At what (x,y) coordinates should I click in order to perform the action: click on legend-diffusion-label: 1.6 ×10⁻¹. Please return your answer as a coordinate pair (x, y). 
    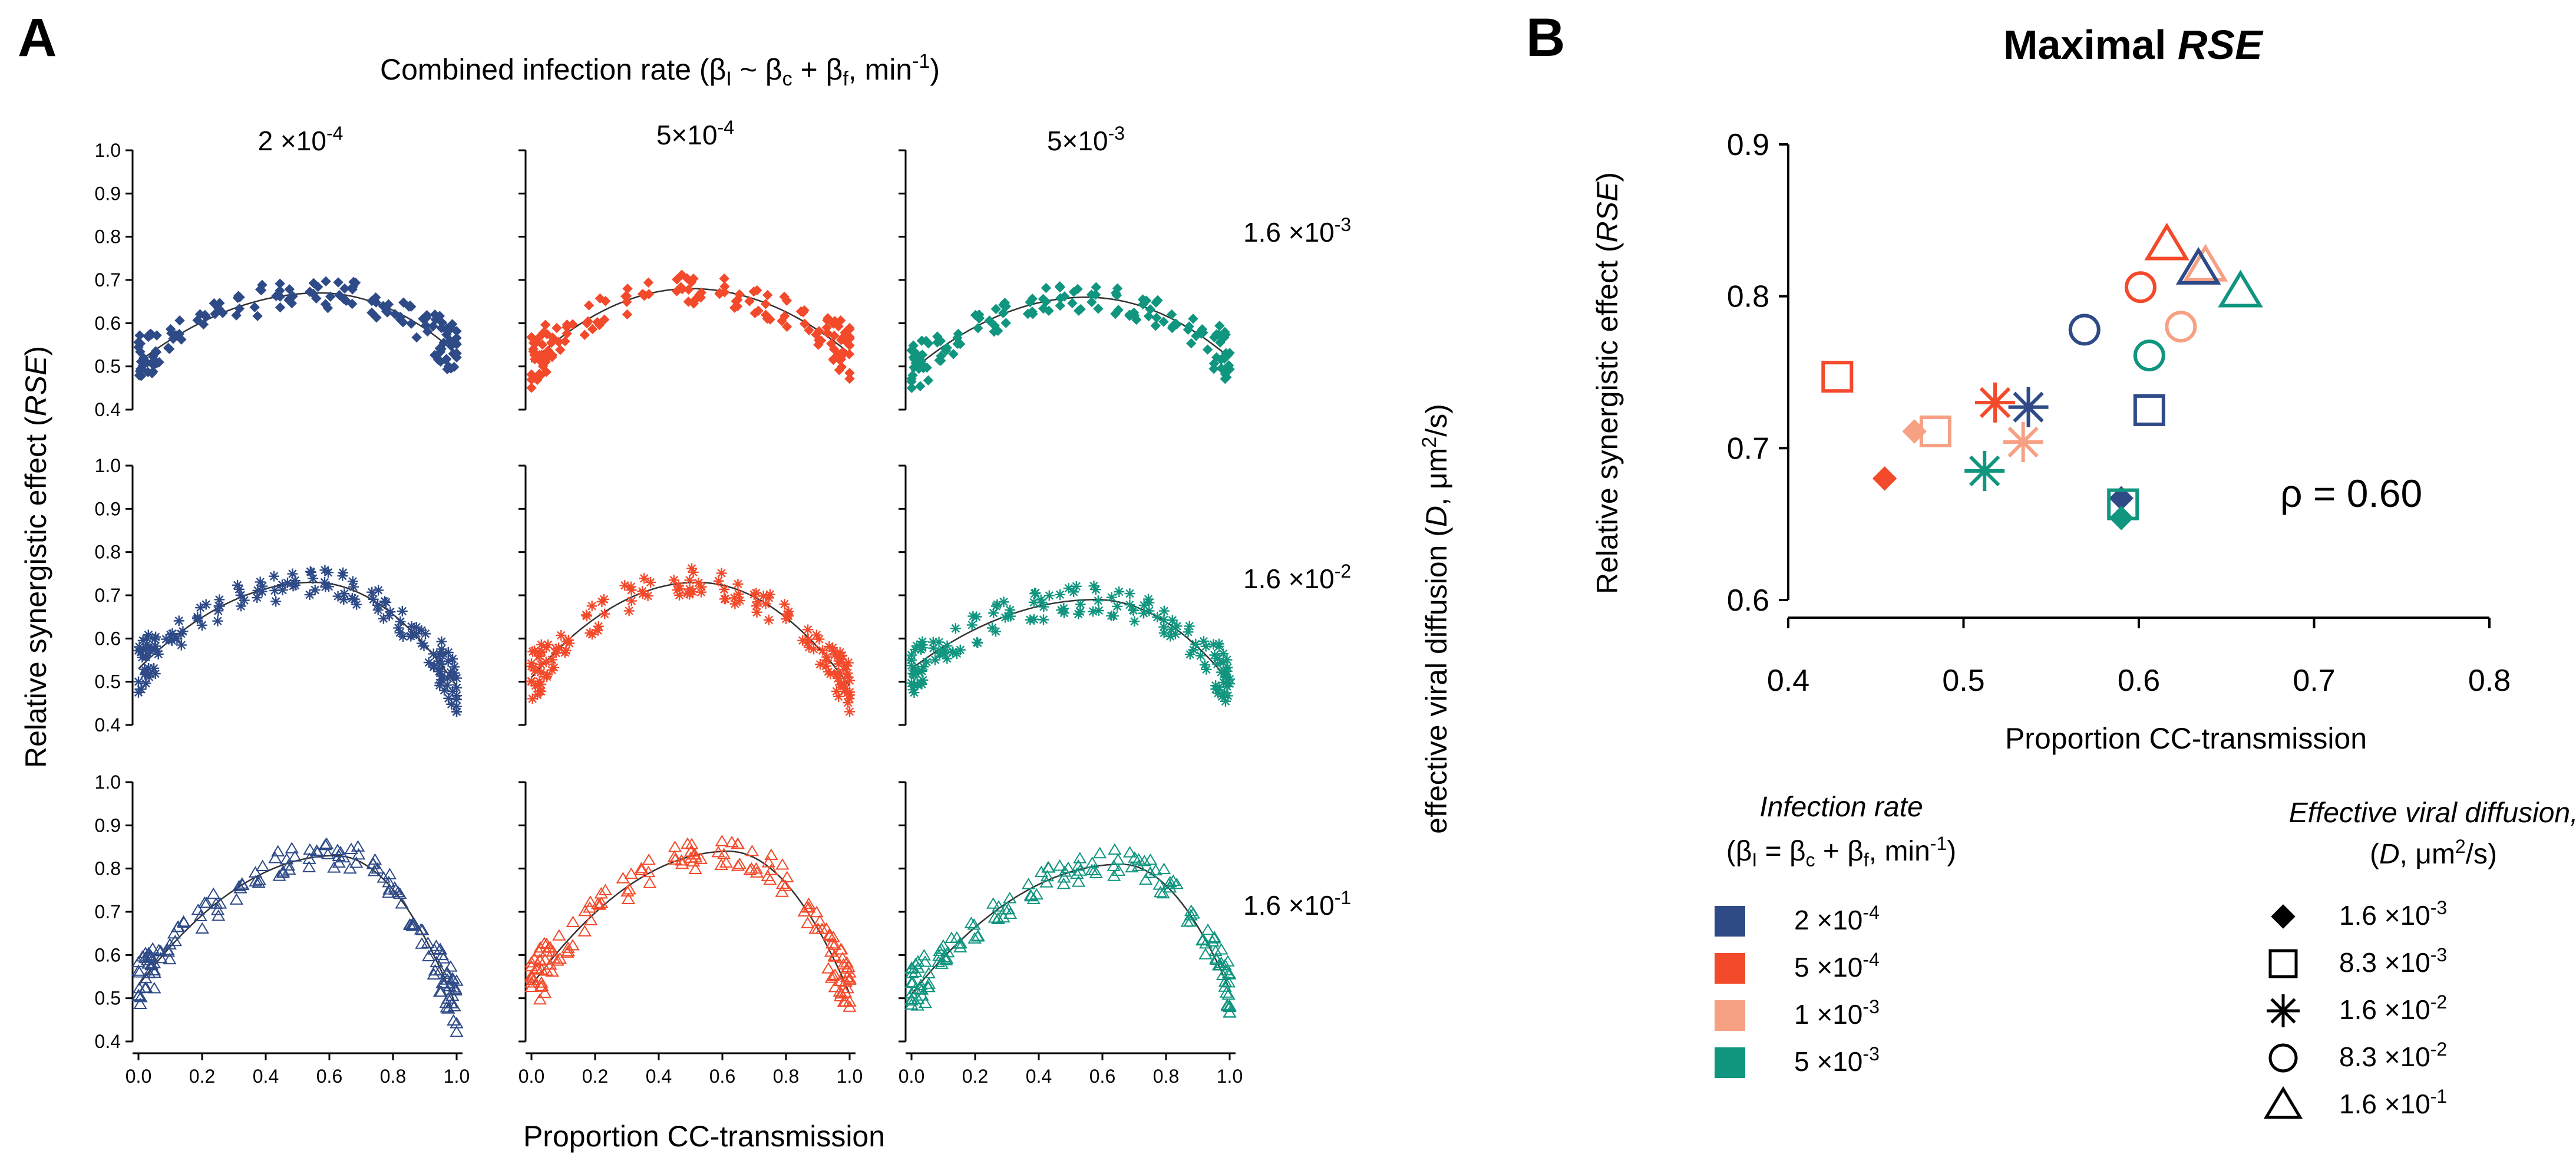
    Looking at the image, I should click on (2393, 1102).